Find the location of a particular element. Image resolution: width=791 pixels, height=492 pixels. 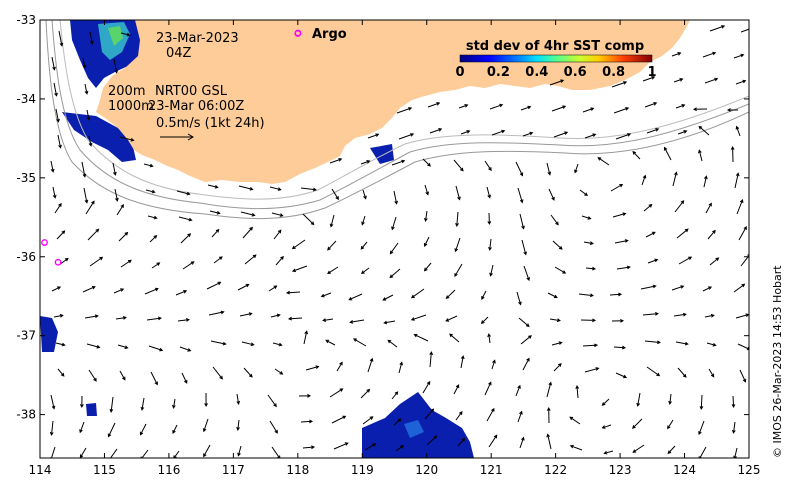

date-label: 23-Mar-2023 is located at coordinates (197, 38).